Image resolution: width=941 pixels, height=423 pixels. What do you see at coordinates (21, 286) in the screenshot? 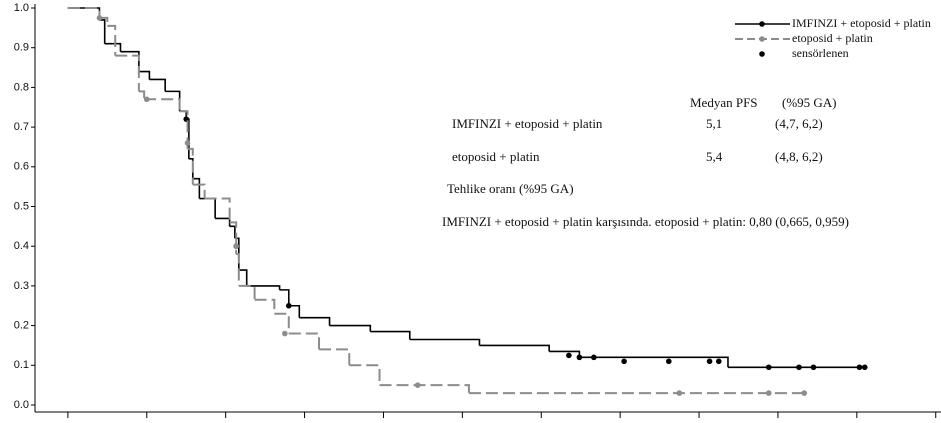
I see `y-tick-label: 0.3` at bounding box center [21, 286].